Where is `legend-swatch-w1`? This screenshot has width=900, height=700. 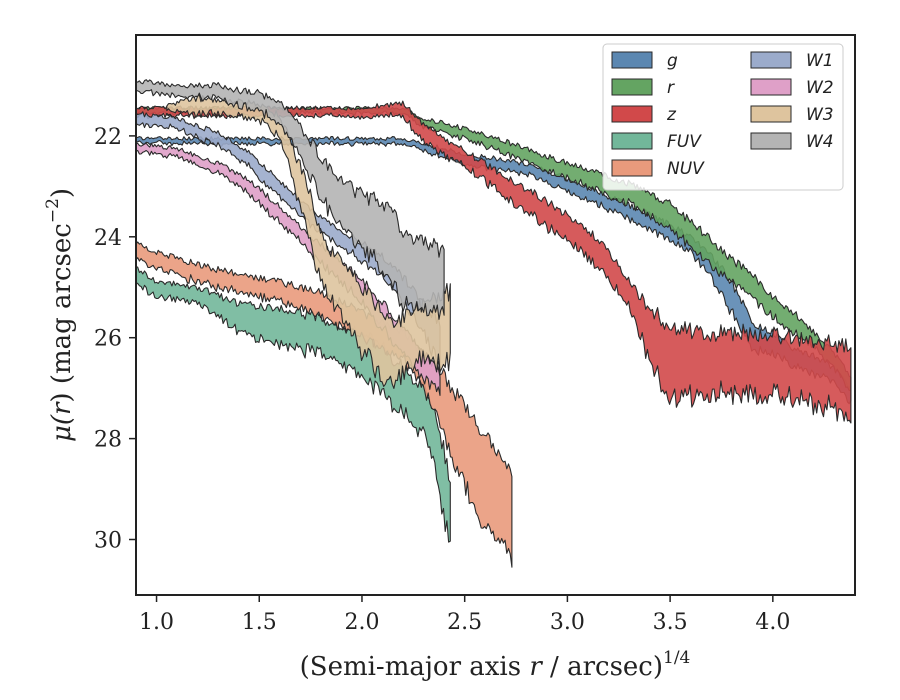 legend-swatch-w1 is located at coordinates (771, 60).